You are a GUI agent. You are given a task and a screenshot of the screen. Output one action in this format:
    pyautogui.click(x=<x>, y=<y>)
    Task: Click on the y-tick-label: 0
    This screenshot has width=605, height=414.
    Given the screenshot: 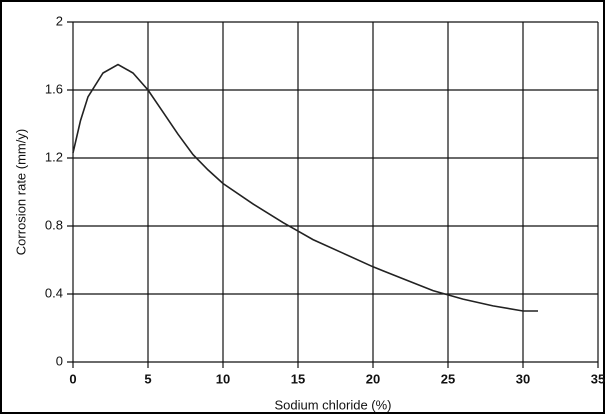 What is the action you would take?
    pyautogui.click(x=59, y=360)
    